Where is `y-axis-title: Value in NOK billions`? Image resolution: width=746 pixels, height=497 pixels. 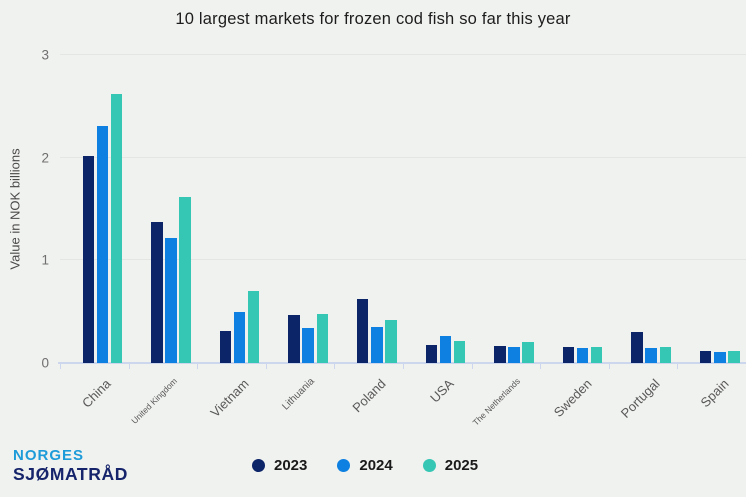
y-axis-title: Value in NOK billions is located at coordinates (15, 209).